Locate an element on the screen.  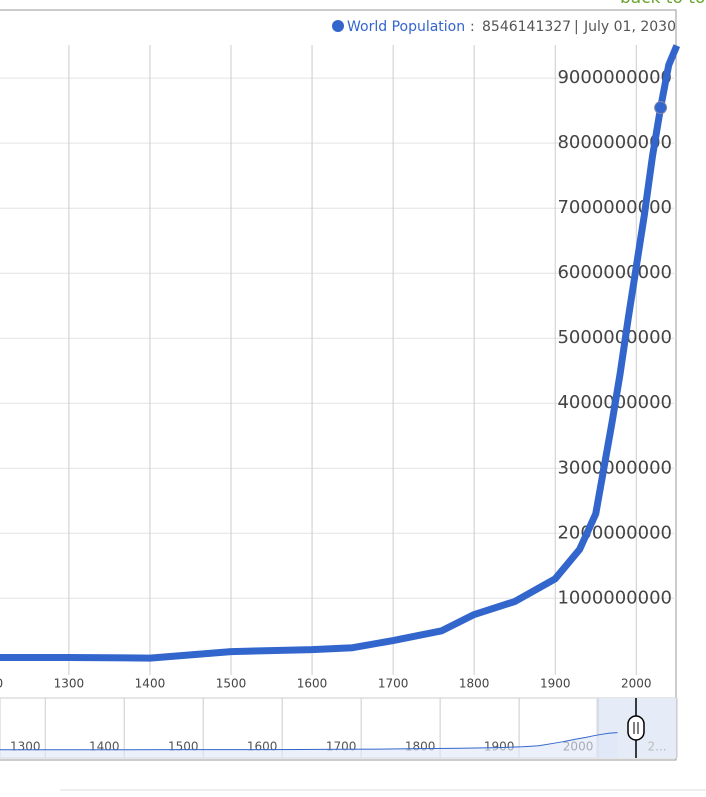
y-tick-label: 7000000000 is located at coordinates (614, 207).